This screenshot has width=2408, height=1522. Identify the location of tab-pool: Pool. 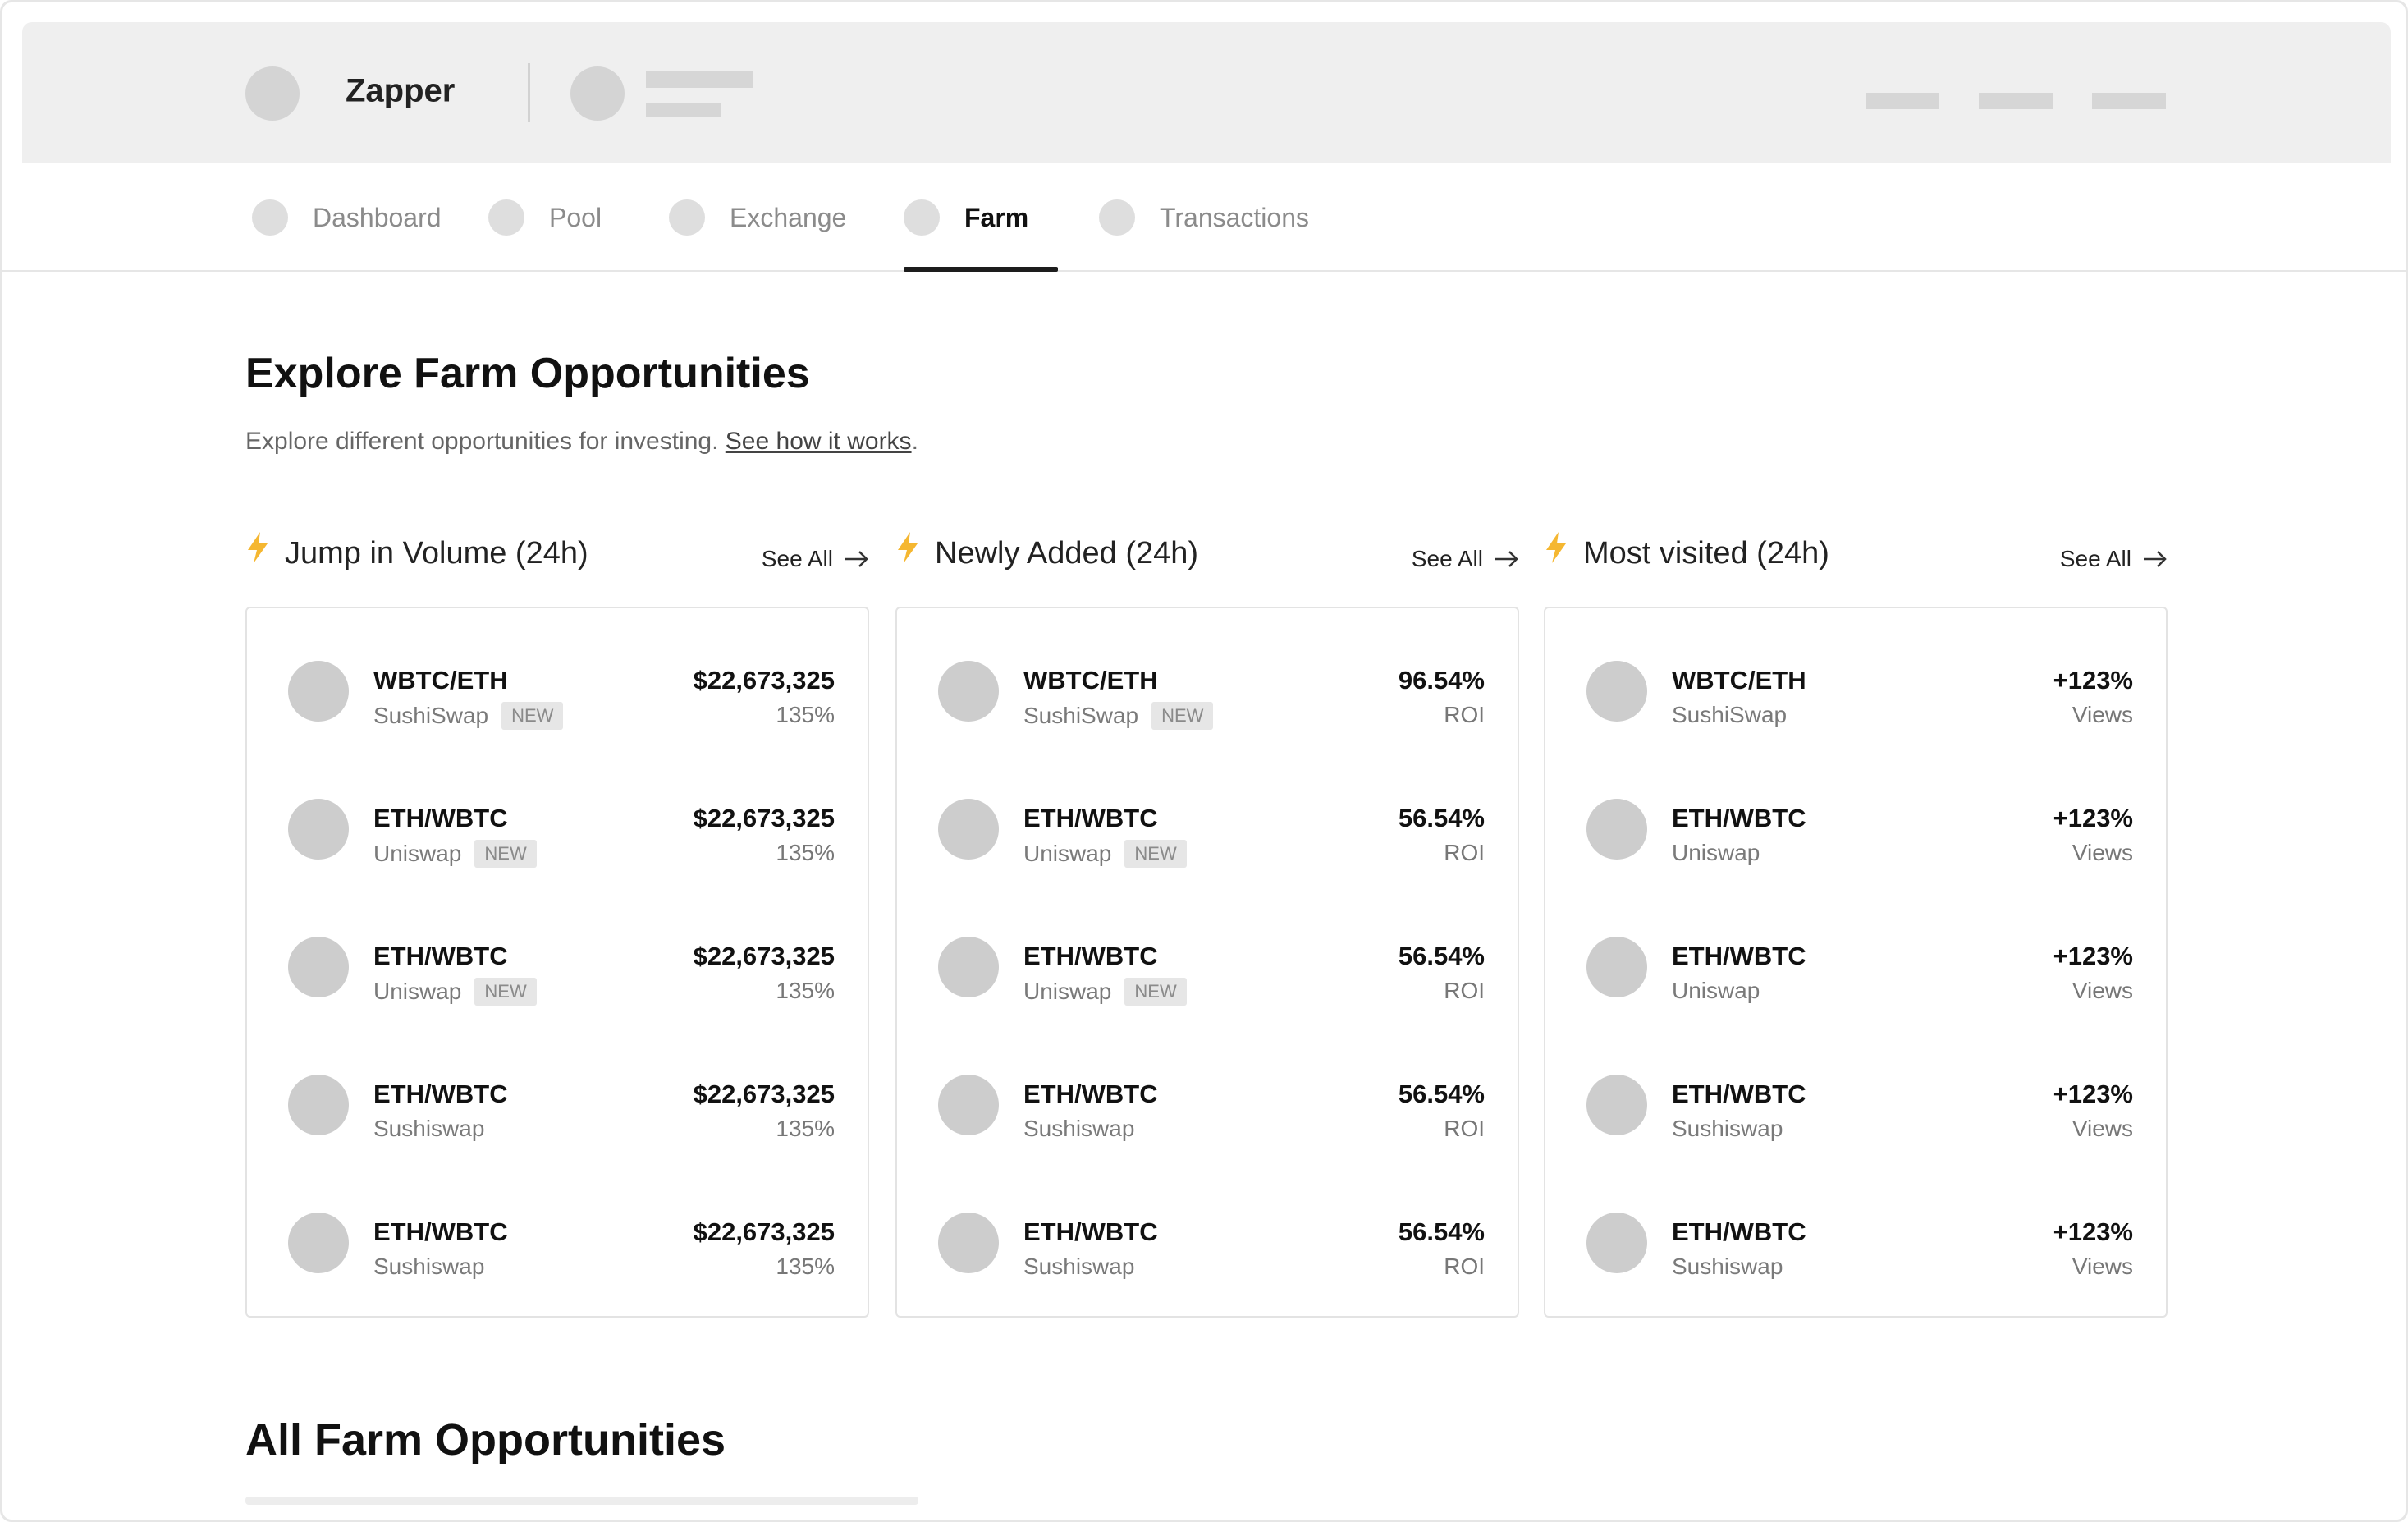
(545, 217).